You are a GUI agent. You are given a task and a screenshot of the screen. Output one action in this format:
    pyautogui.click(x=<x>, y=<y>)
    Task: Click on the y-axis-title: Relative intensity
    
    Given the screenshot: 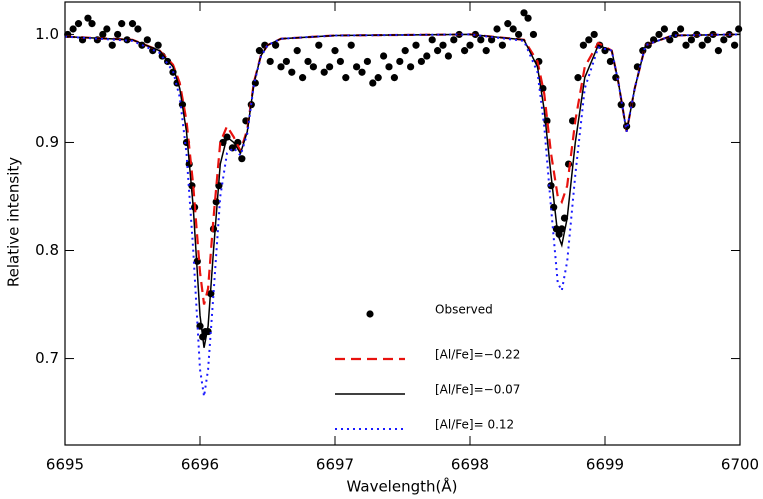 What is the action you would take?
    pyautogui.click(x=14, y=222)
    